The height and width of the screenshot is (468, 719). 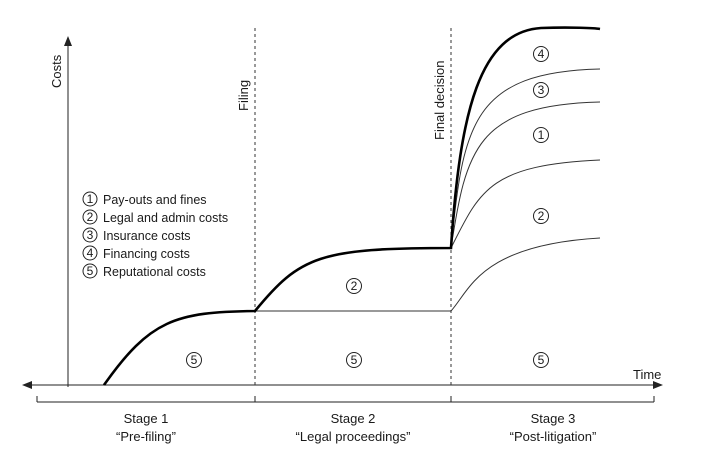 What do you see at coordinates (525, 204) in the screenshot?
I see `curve-2-top` at bounding box center [525, 204].